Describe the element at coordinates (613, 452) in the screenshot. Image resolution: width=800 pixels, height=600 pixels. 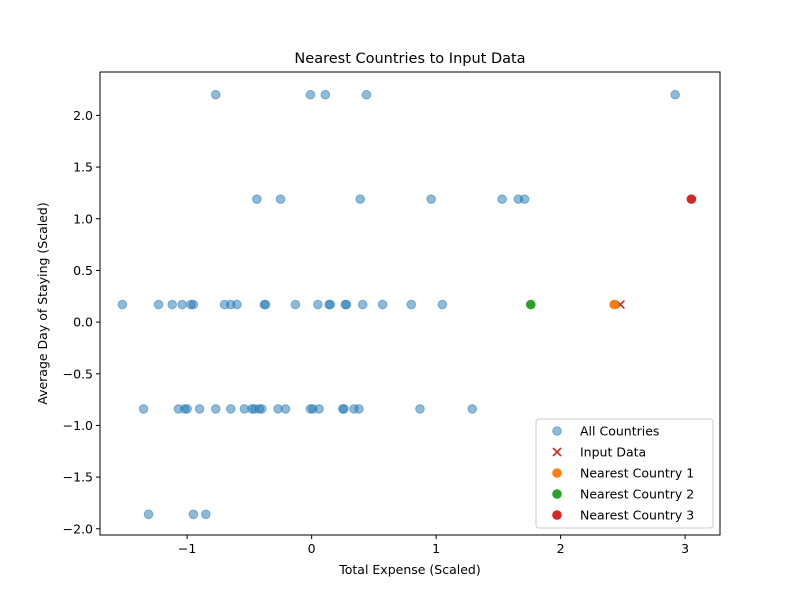
I see `legend-label: Input Data` at that location.